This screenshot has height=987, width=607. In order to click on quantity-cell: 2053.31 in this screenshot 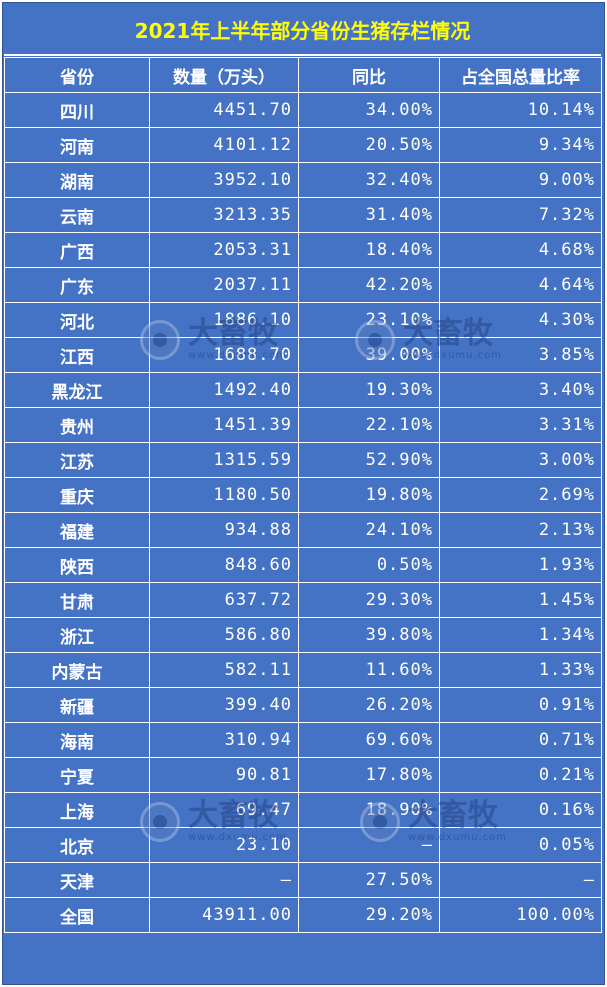, I will do `click(224, 250)`.